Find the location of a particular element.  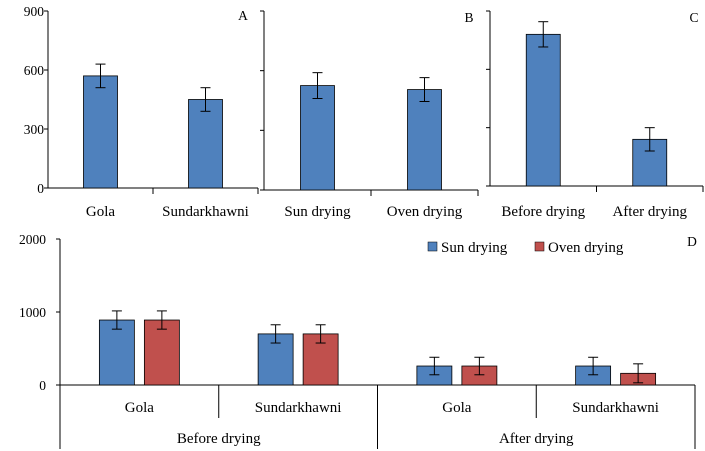

y-tick-label: 1000 is located at coordinates (32, 312).